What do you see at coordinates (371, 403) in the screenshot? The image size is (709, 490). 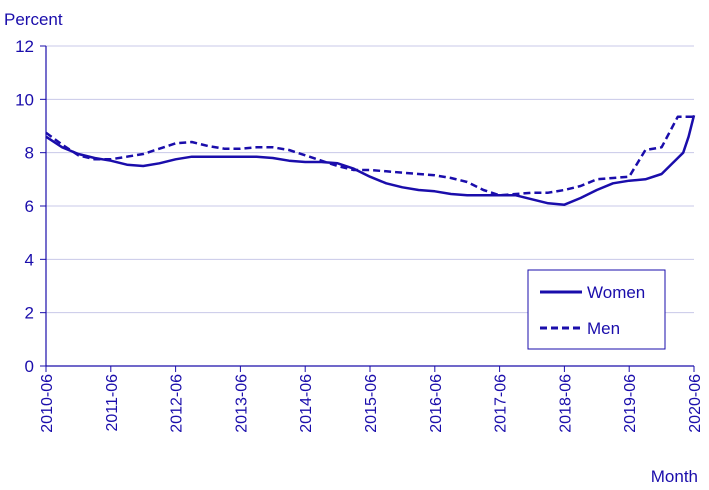 I see `x-tick-label: 2015-06` at bounding box center [371, 403].